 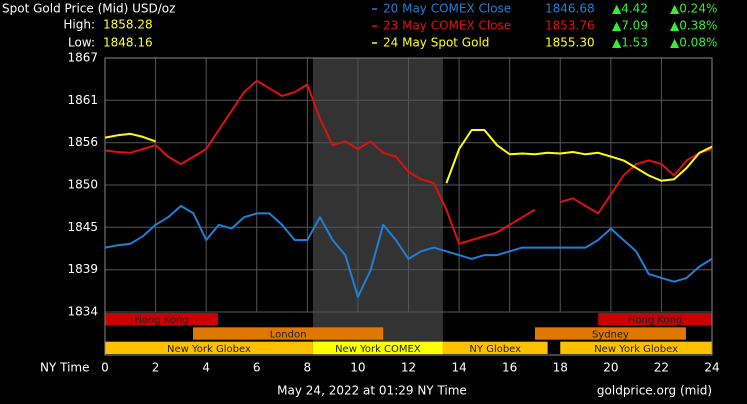 I want to click on x-tick-label: 20, so click(x=610, y=368).